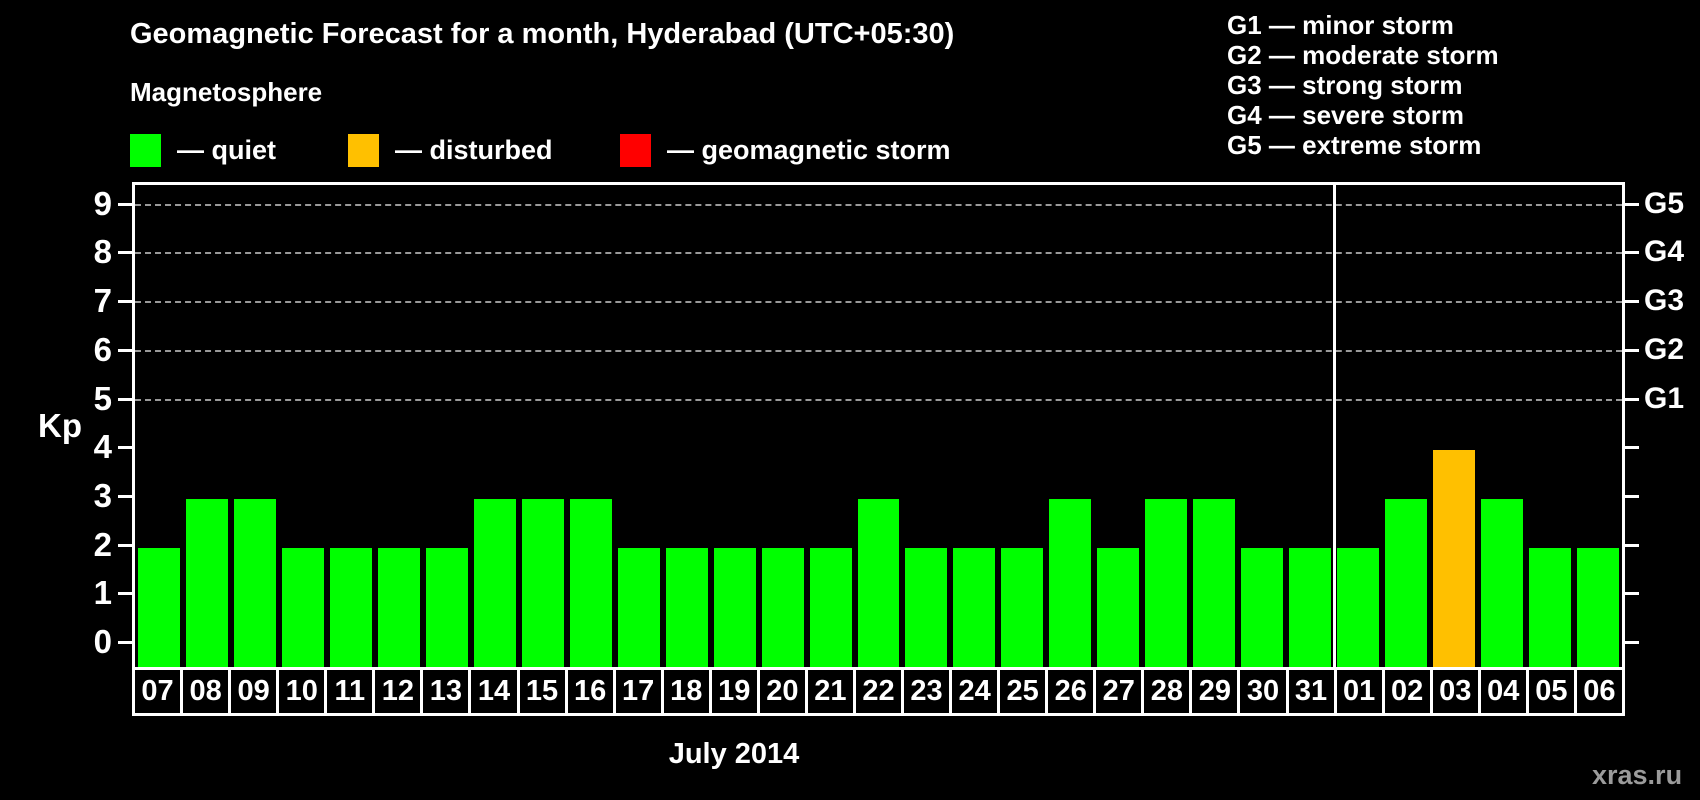  Describe the element at coordinates (880, 691) in the screenshot. I see `day-label-cell-22: 22` at that location.